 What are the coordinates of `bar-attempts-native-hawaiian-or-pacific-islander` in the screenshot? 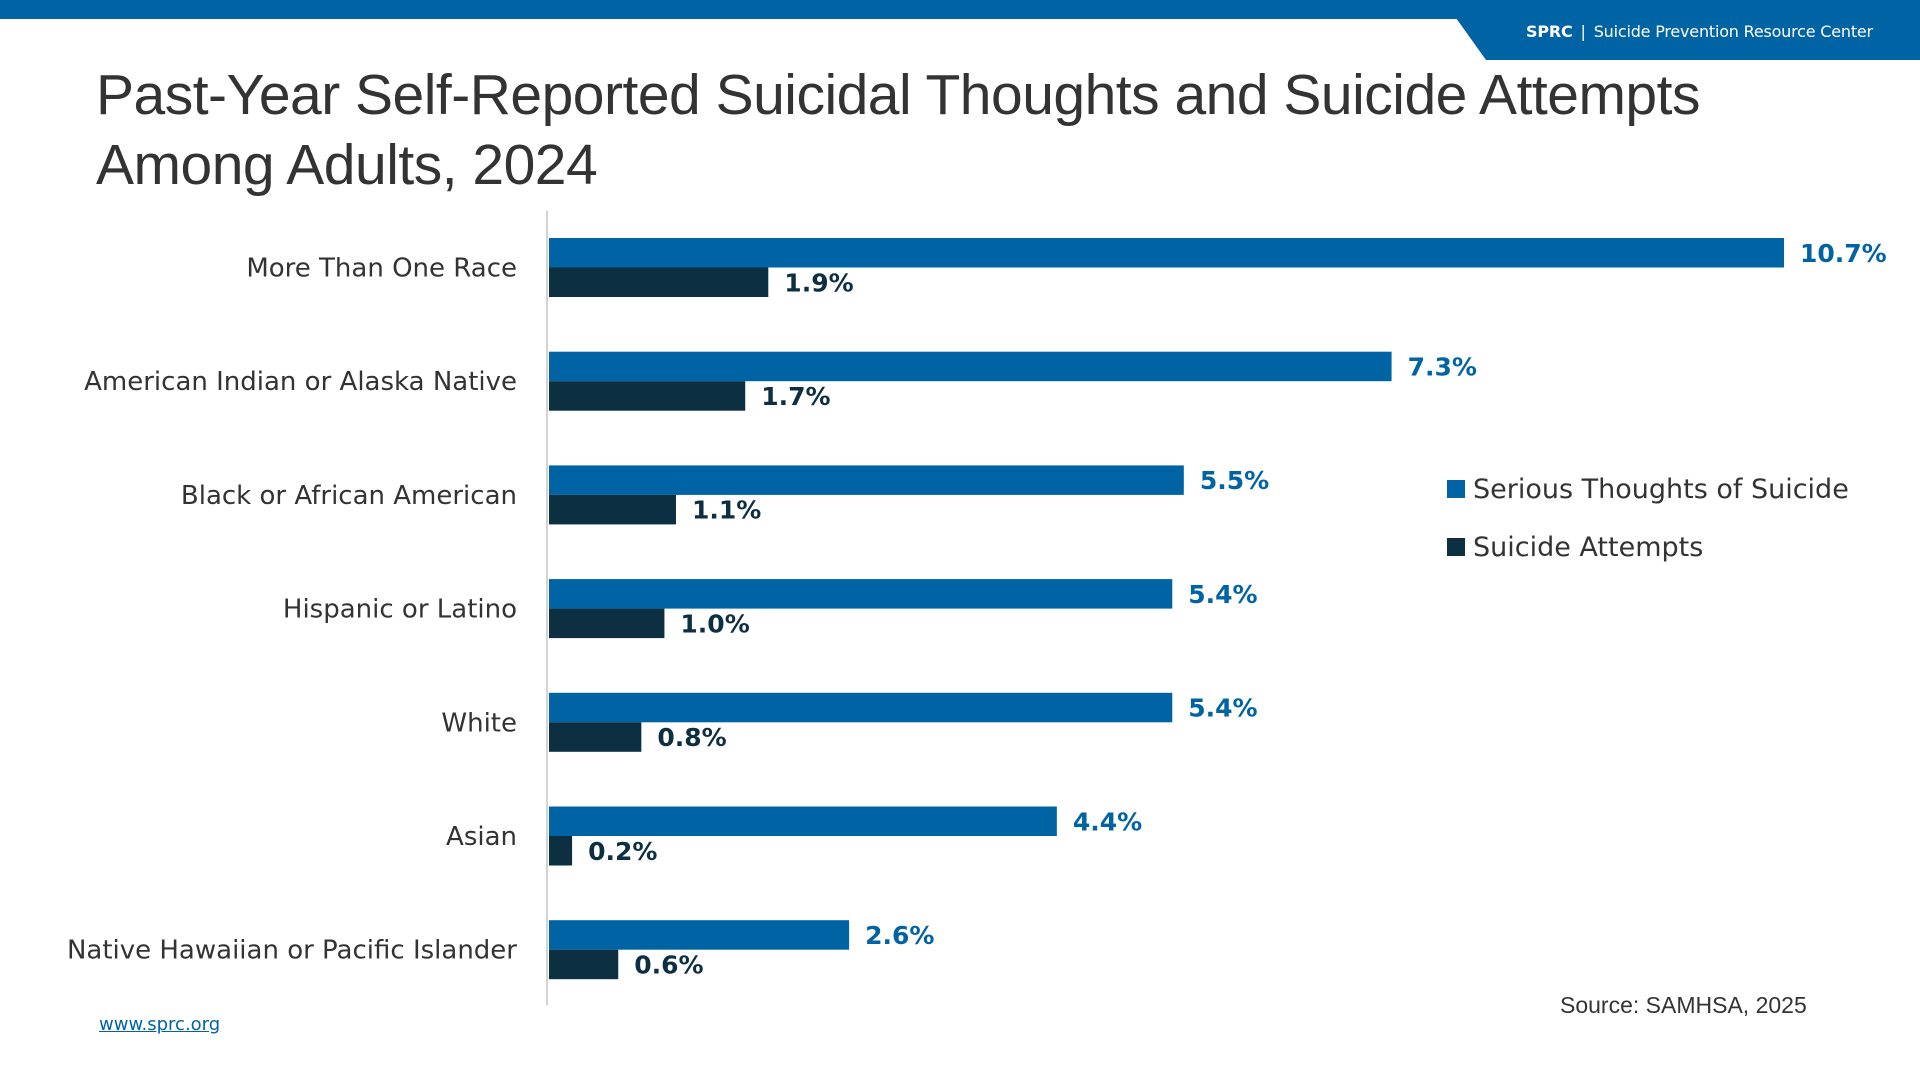 It's located at (584, 964).